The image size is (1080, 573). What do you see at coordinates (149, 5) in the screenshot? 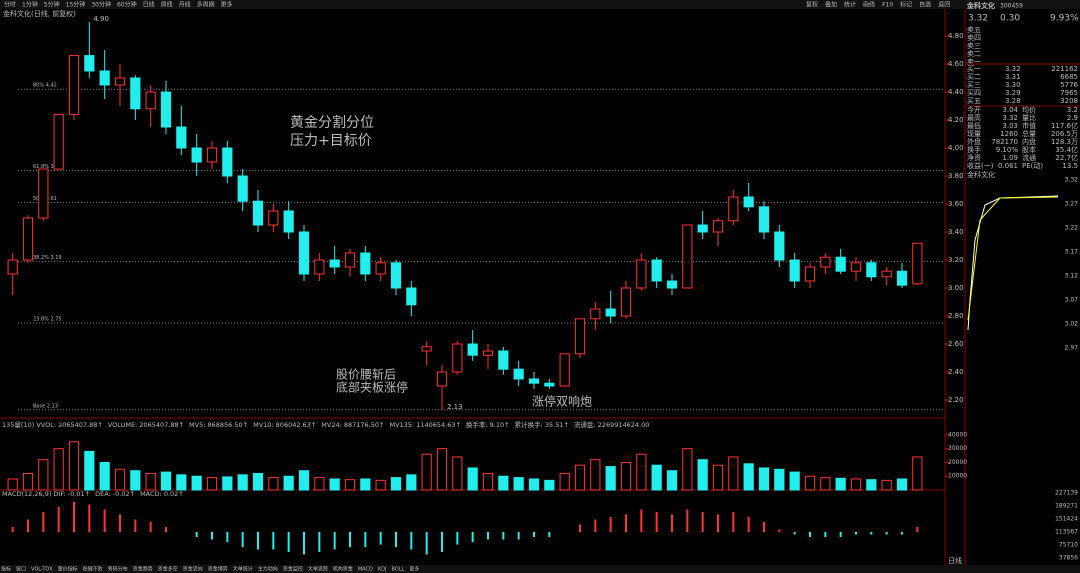
I see `period-tab: 日线` at bounding box center [149, 5].